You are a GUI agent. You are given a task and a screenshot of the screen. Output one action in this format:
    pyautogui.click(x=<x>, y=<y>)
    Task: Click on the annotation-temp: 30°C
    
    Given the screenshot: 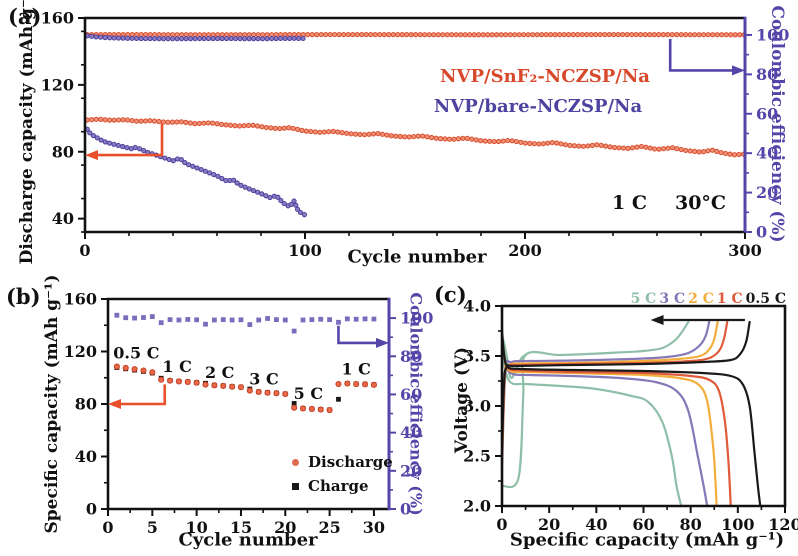 What is the action you would take?
    pyautogui.click(x=700, y=203)
    